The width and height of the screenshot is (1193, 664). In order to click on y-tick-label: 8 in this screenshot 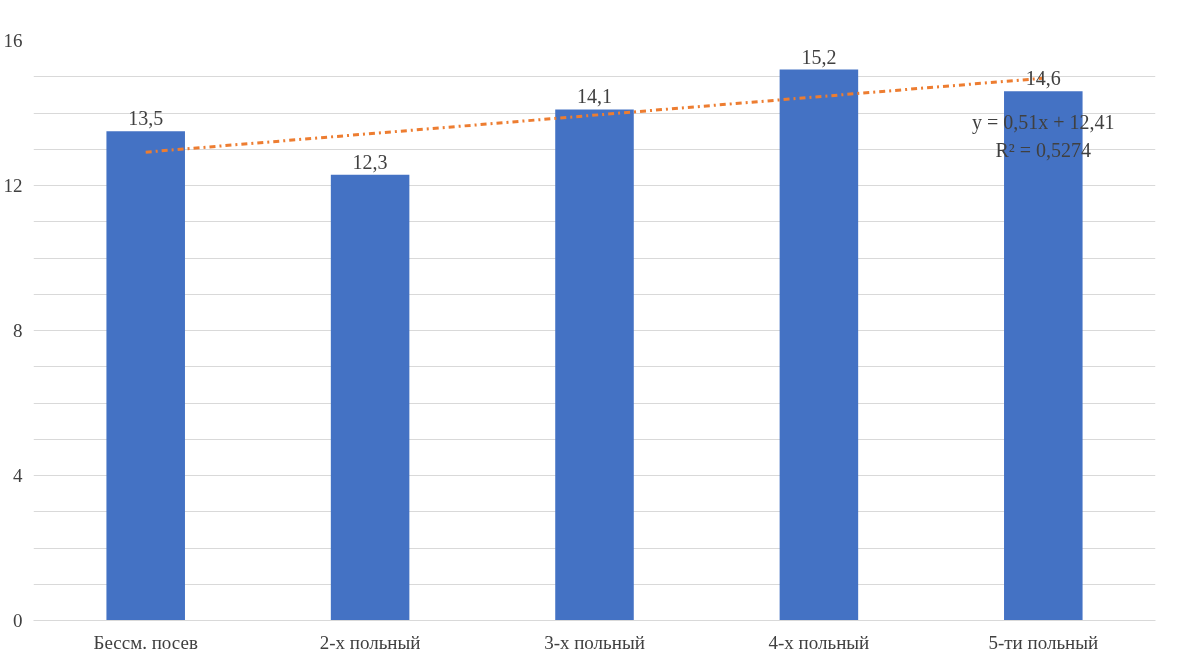, I will do `click(18, 330)`.